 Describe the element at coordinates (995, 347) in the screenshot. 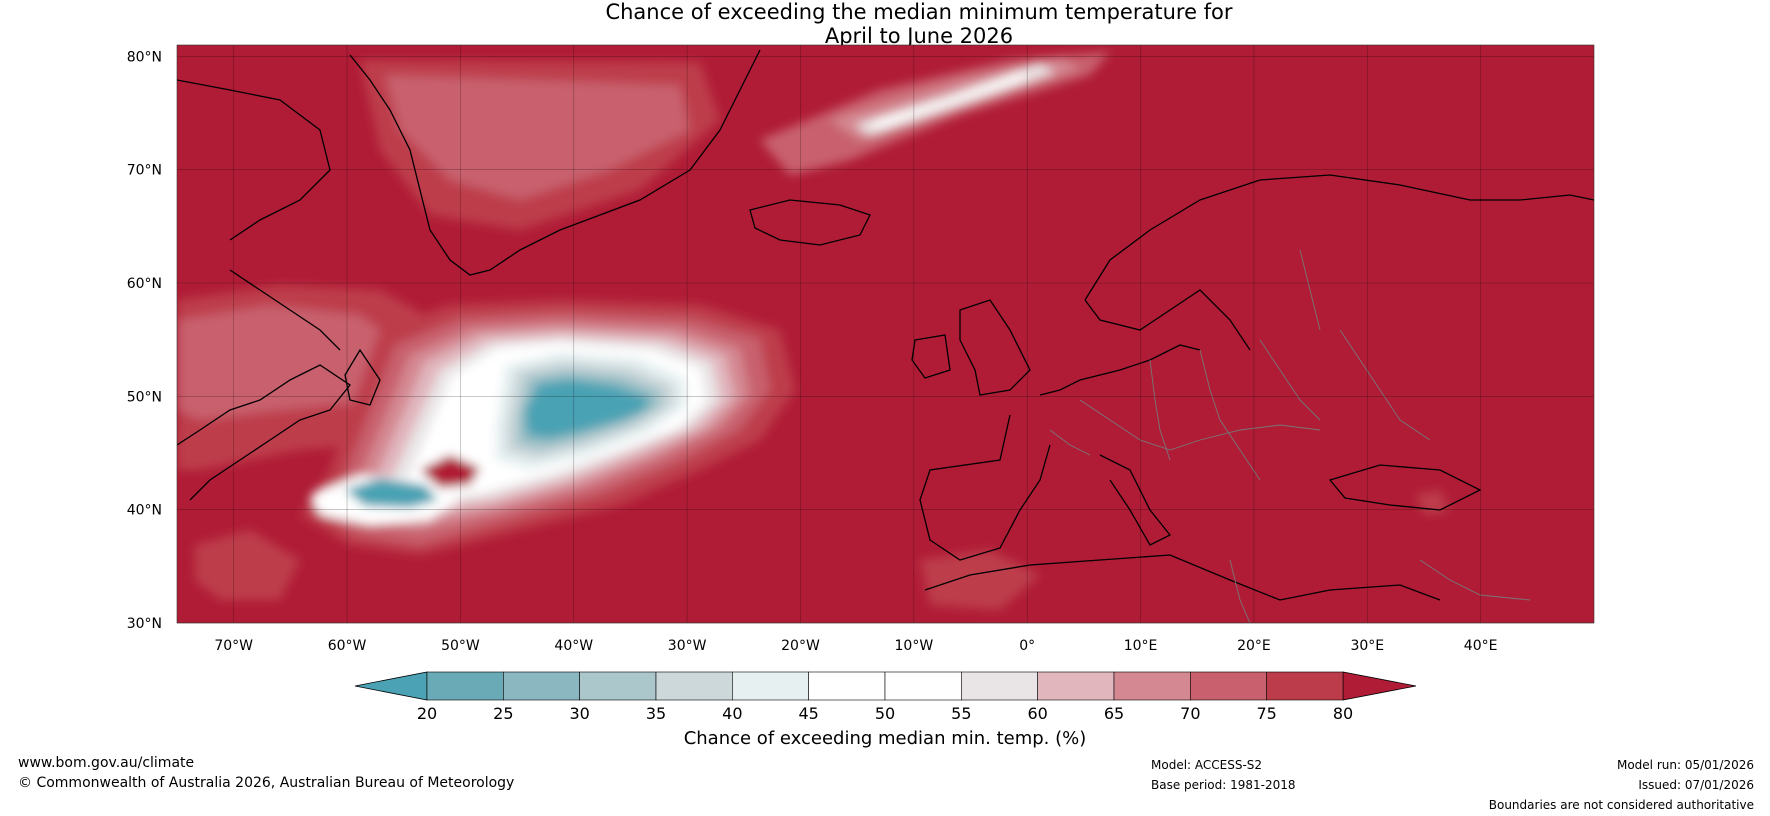

I see `coast-british-isles` at that location.